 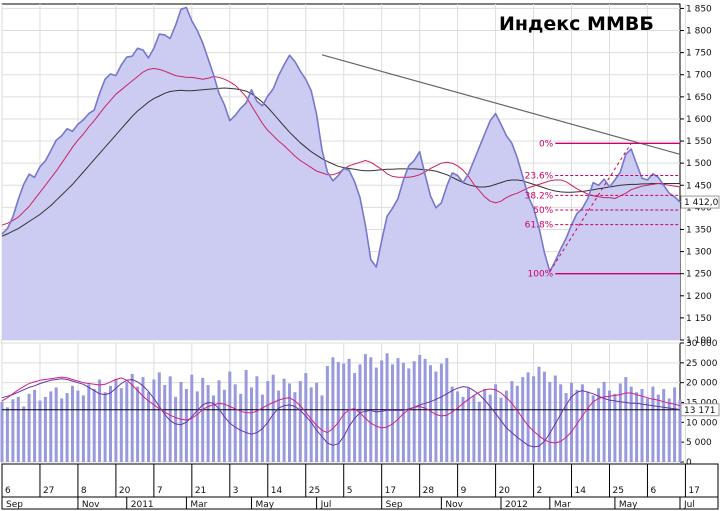 I want to click on fib-level-label: 61.8%, so click(x=539, y=226).